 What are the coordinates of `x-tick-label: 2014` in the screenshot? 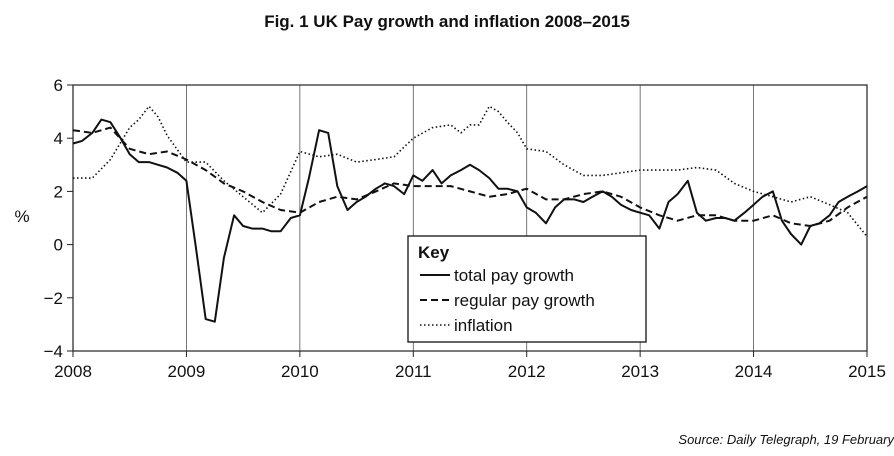 It's located at (754, 371).